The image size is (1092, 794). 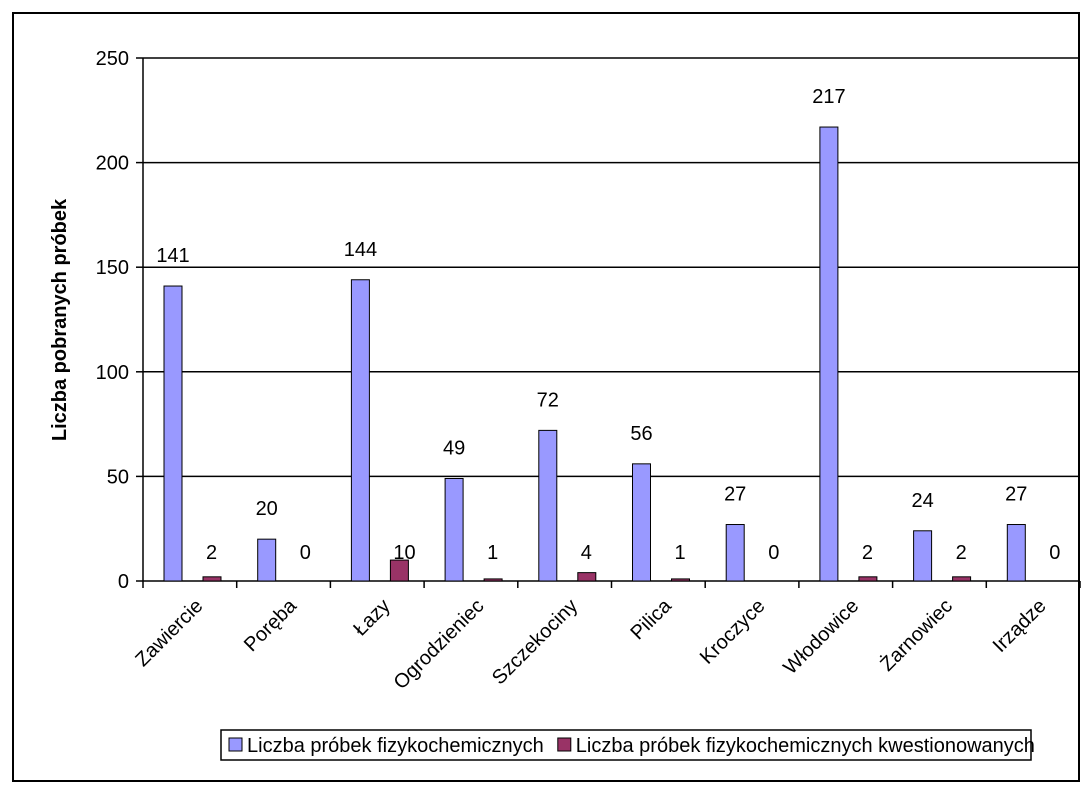 What do you see at coordinates (371, 617) in the screenshot?
I see `x-category-label: Łazy` at bounding box center [371, 617].